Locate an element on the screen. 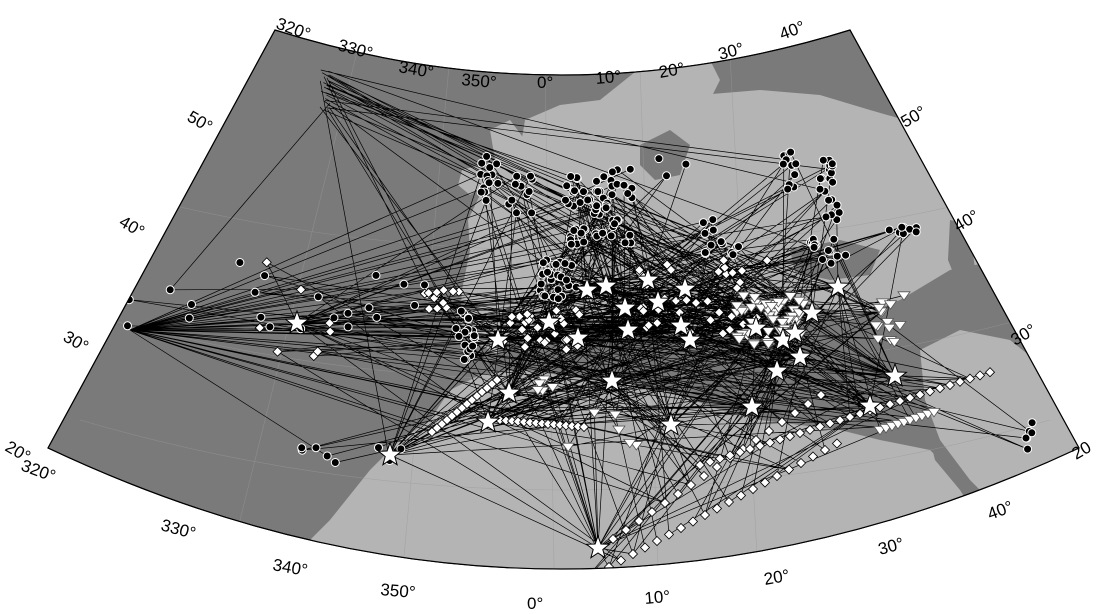 This screenshot has width=1101, height=614. land-scandinavia is located at coordinates (660, 95).